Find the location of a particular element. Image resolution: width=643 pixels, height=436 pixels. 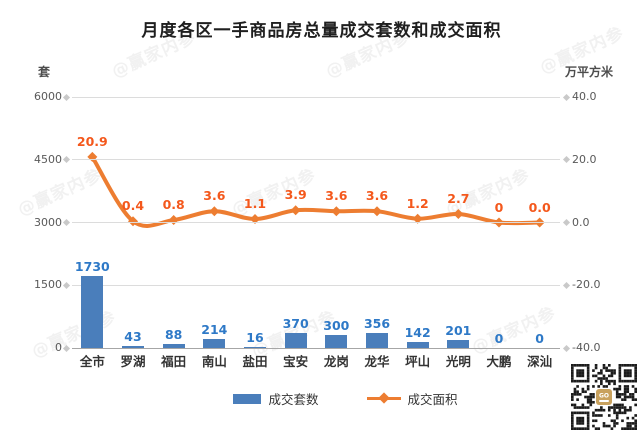

legend-label-units: 成交套数 is located at coordinates (293, 399).